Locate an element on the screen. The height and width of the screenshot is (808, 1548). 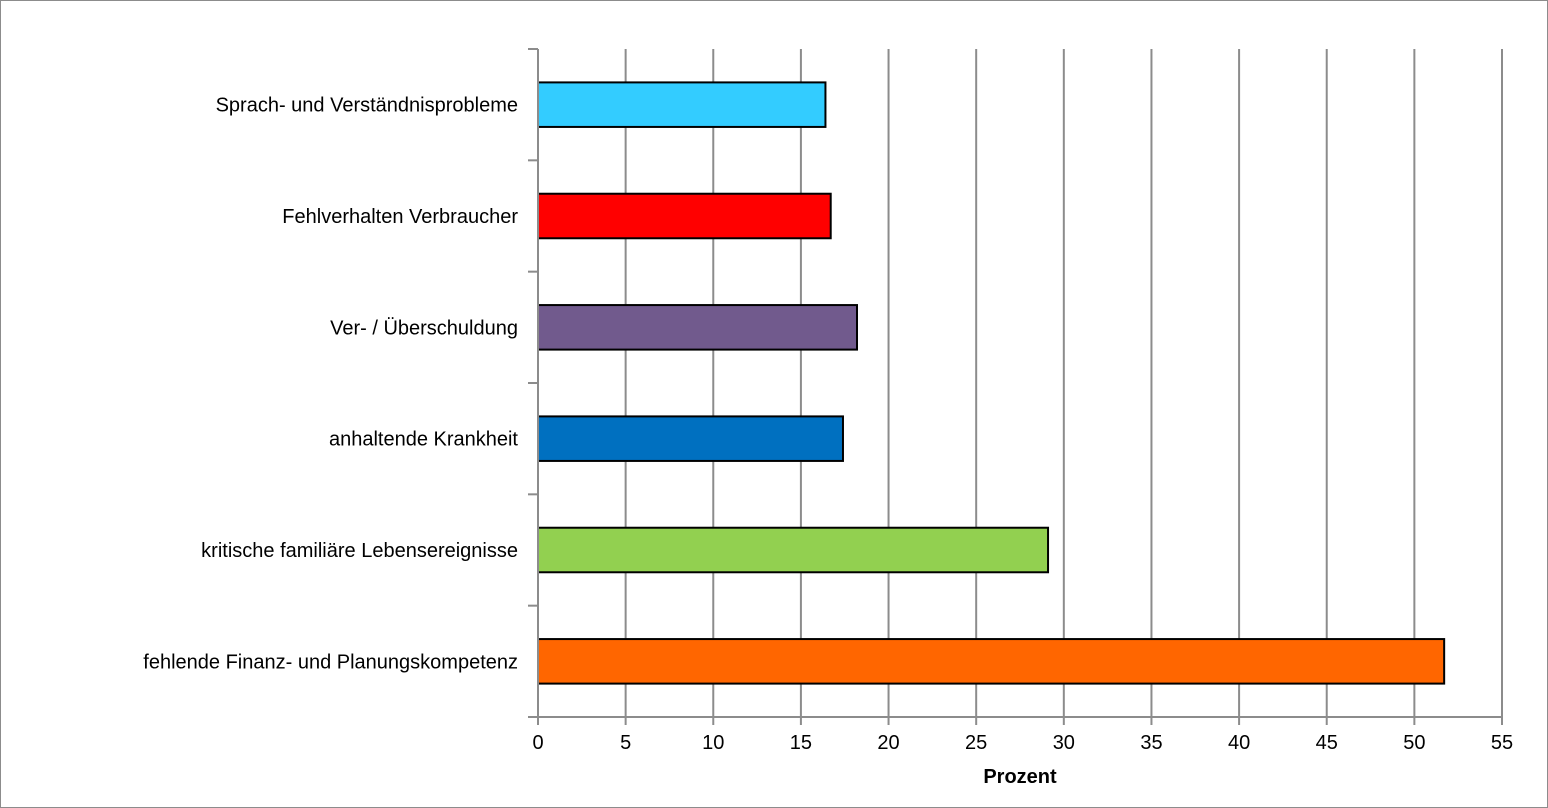
x-tick-label: 25 is located at coordinates (976, 743).